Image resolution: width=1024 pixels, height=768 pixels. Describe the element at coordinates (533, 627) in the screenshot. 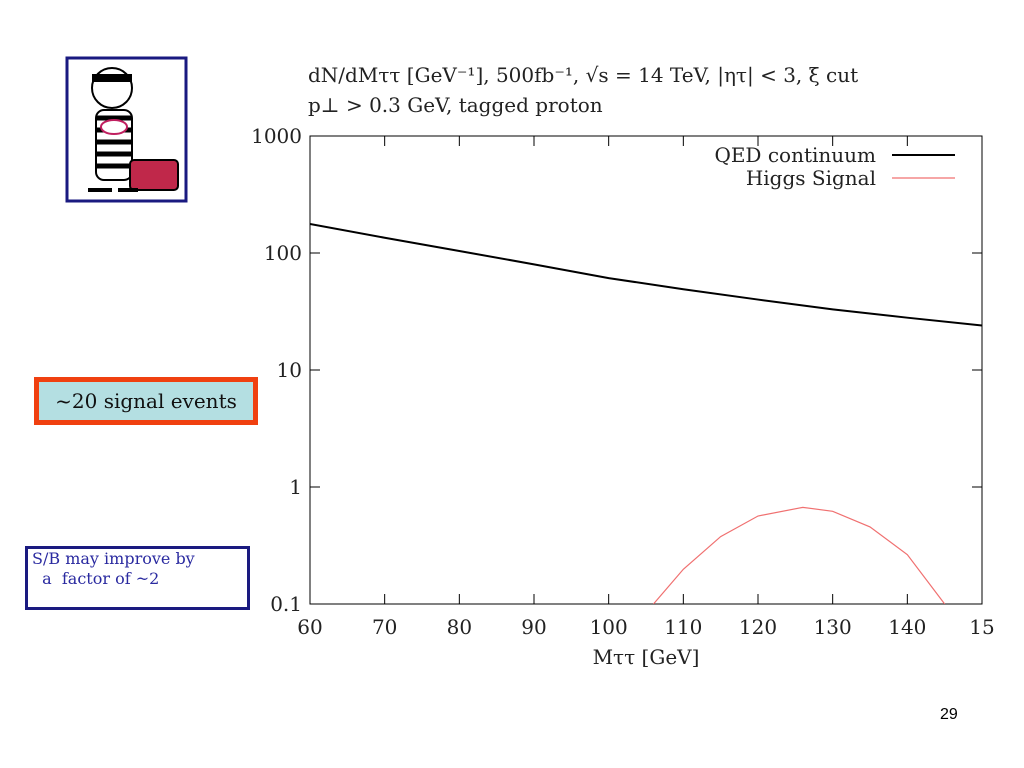

I see `x-tick-label: 90` at that location.